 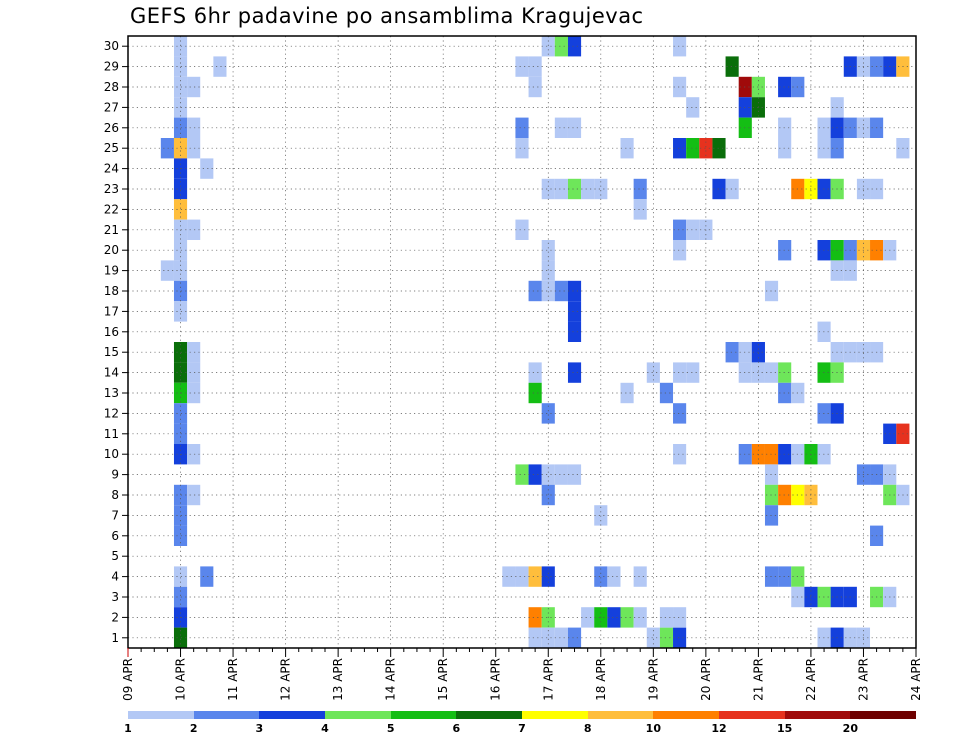 What do you see at coordinates (111, 454) in the screenshot?
I see `y-tick-label: 10` at bounding box center [111, 454].